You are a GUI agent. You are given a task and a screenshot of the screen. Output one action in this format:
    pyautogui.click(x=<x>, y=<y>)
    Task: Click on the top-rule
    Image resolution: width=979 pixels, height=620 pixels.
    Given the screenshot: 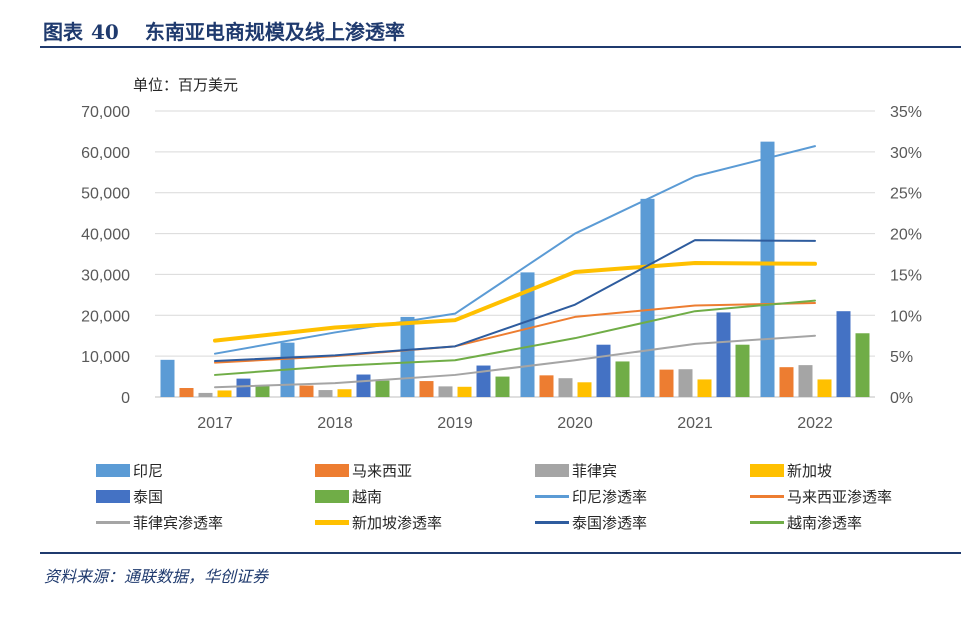 What is the action you would take?
    pyautogui.click(x=500, y=47)
    